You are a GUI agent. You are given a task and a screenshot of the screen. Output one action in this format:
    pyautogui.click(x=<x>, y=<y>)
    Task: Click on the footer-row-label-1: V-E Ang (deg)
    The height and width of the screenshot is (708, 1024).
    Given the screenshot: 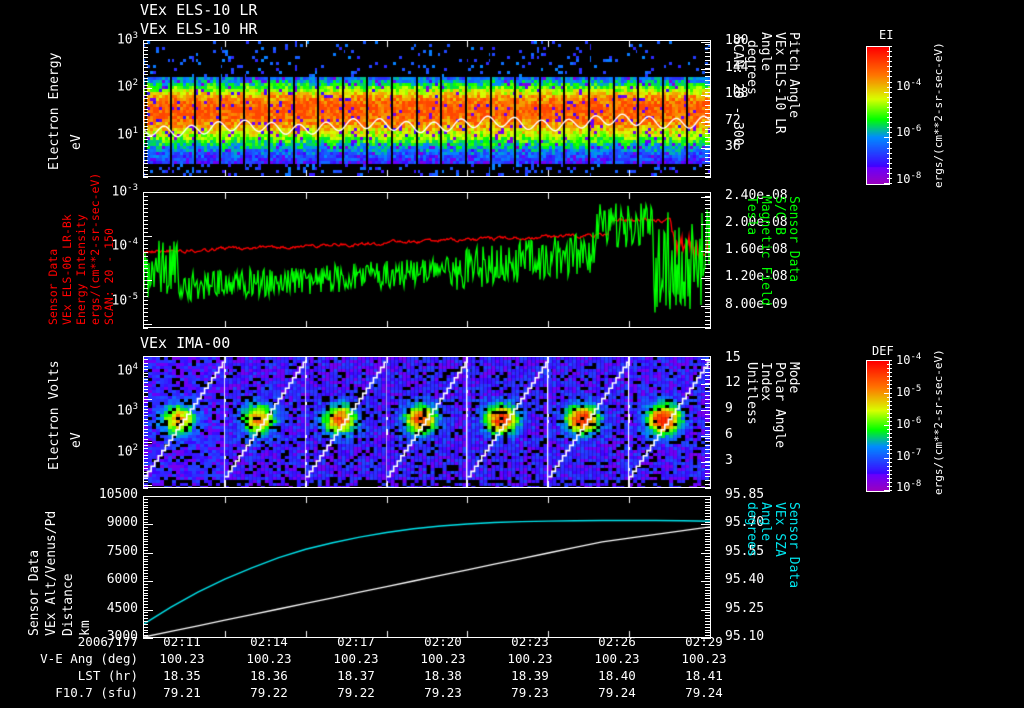 What is the action you would take?
    pyautogui.click(x=89, y=658)
    